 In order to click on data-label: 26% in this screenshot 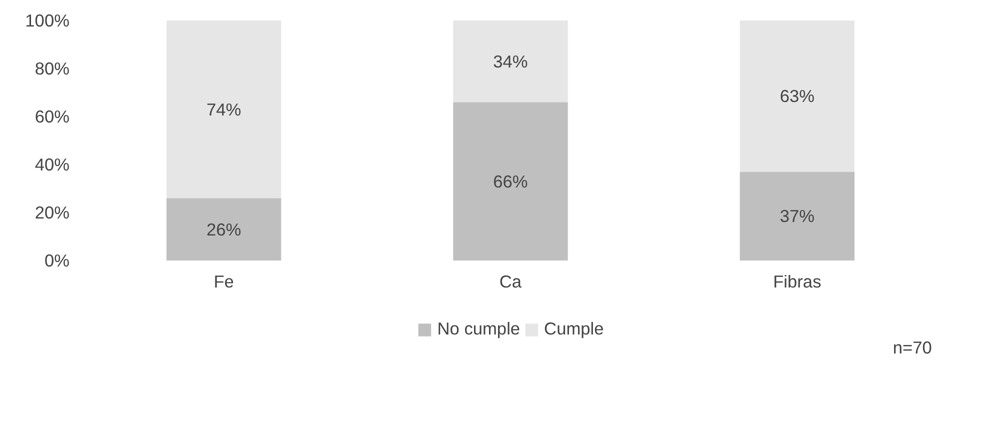, I will do `click(224, 229)`.